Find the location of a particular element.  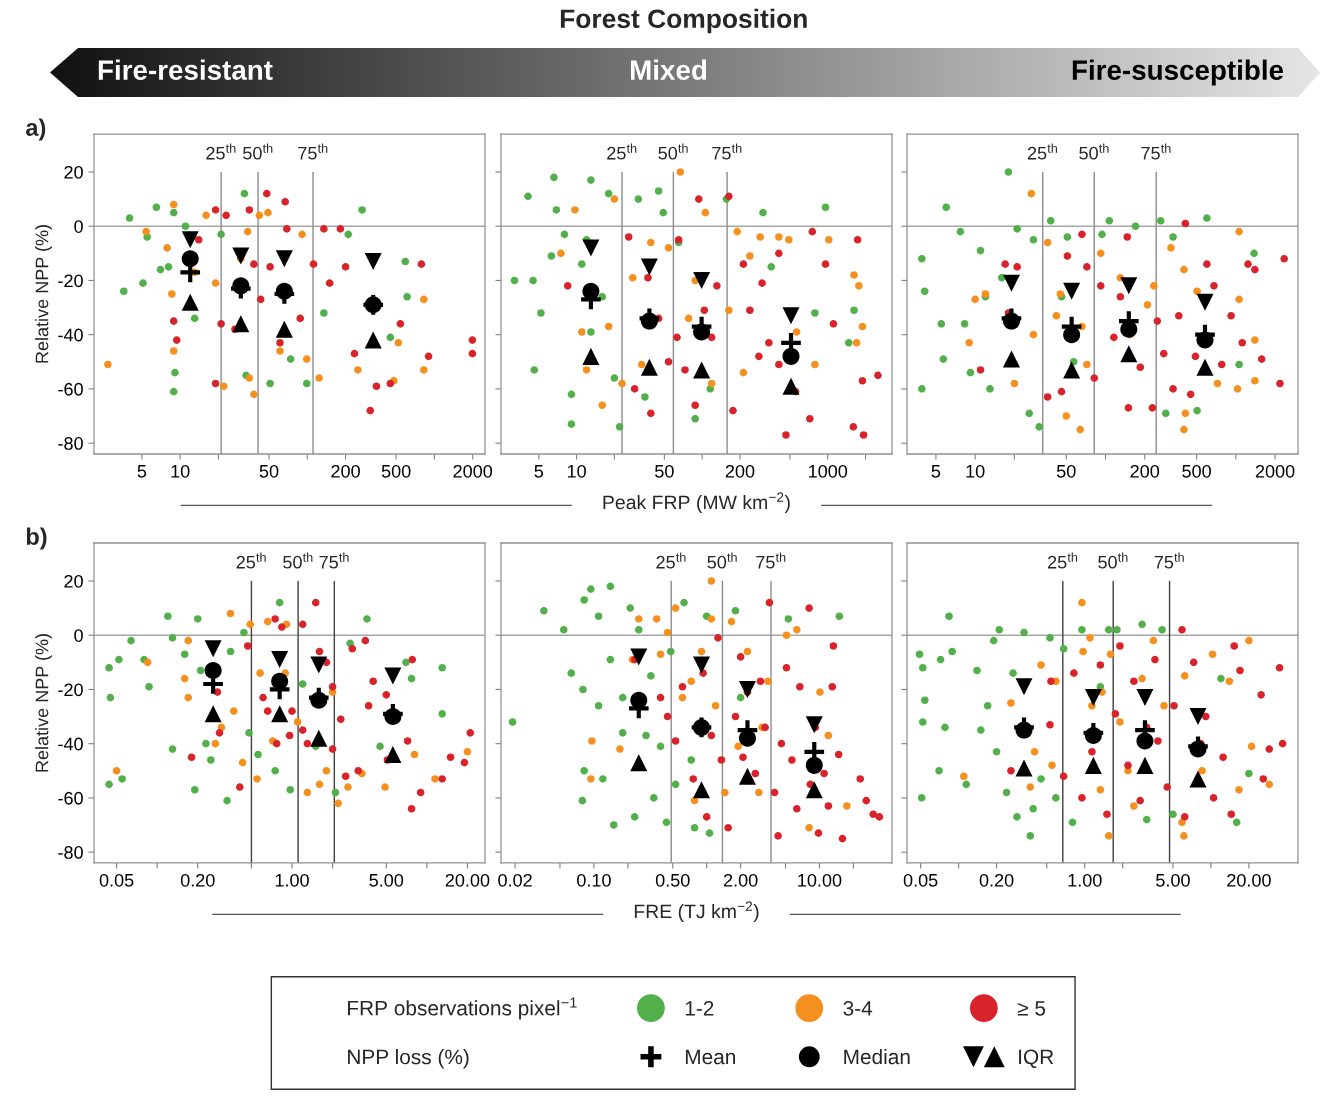

x-tick-label: 1000 is located at coordinates (828, 471).